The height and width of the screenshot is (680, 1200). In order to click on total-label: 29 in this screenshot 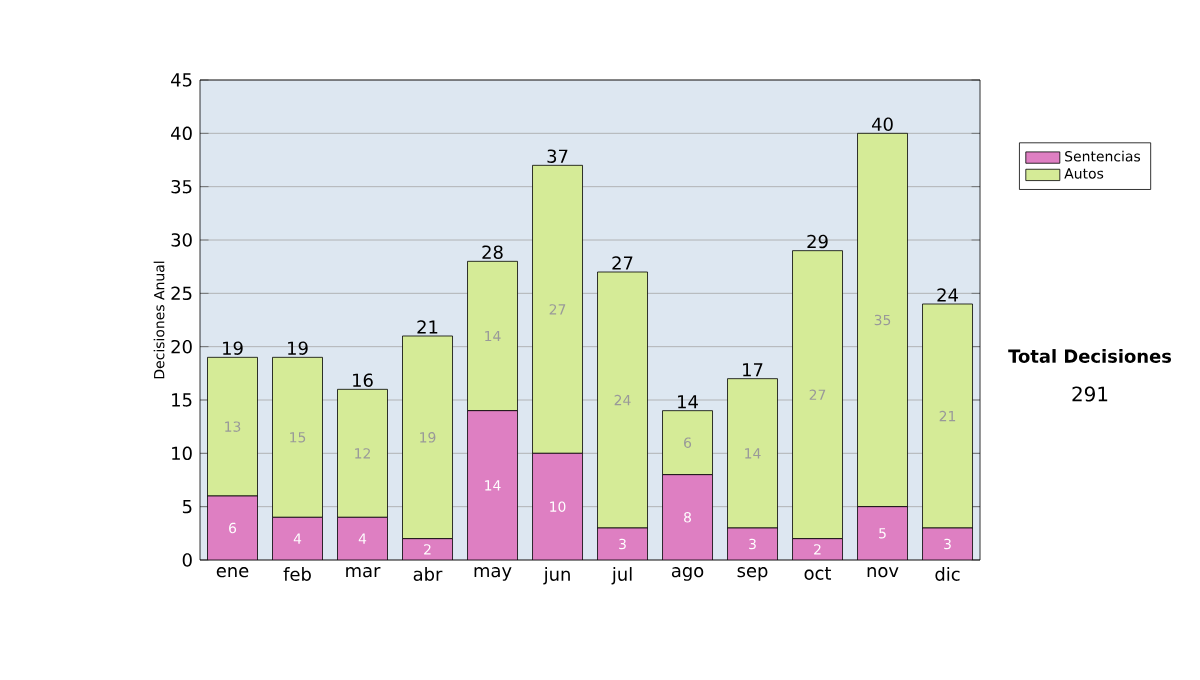, I will do `click(817, 241)`.